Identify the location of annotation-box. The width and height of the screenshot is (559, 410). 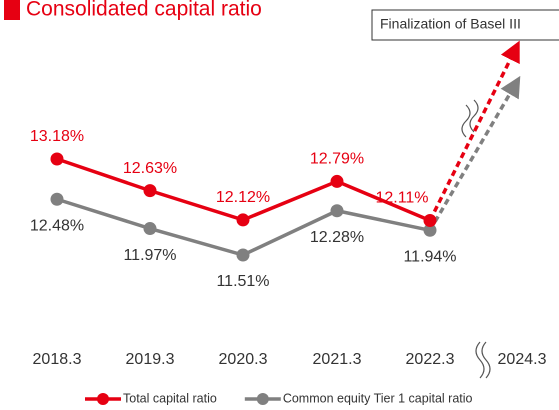
(465, 25).